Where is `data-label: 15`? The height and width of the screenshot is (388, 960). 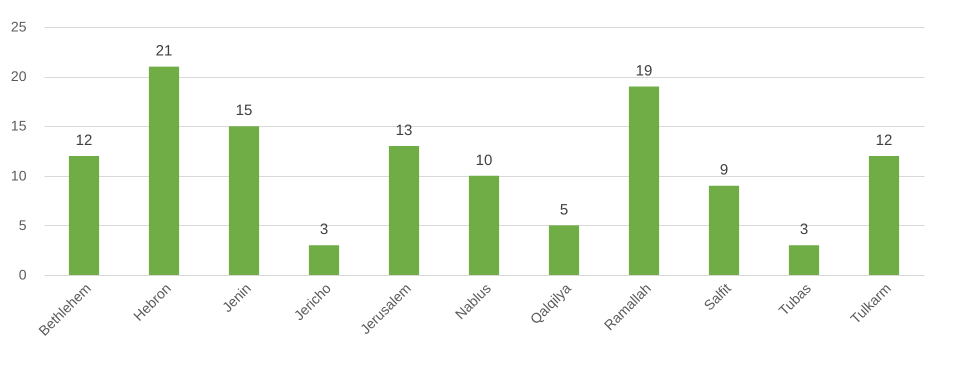 data-label: 15 is located at coordinates (244, 111).